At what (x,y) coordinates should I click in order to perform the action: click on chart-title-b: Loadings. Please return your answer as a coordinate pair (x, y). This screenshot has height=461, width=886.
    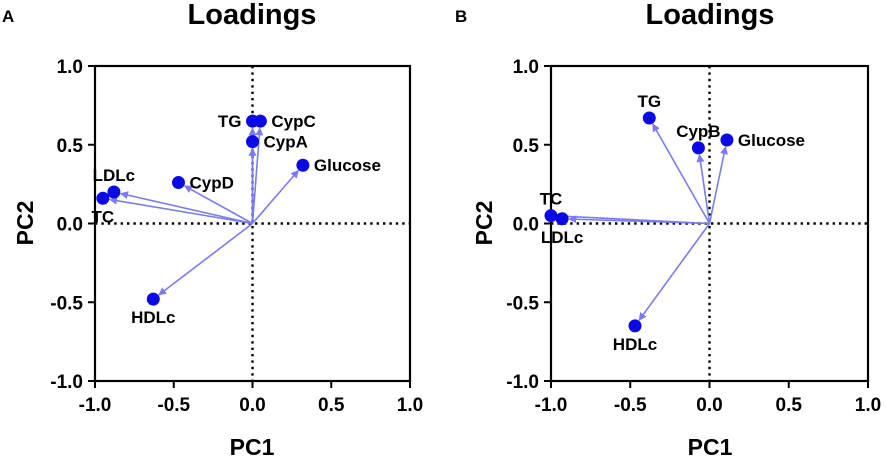
    Looking at the image, I should click on (710, 15).